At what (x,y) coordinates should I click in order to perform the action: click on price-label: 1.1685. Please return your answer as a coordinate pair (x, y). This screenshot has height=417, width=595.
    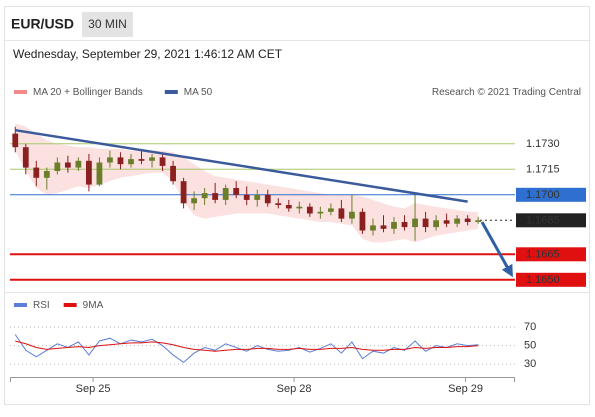
    Looking at the image, I should click on (543, 221).